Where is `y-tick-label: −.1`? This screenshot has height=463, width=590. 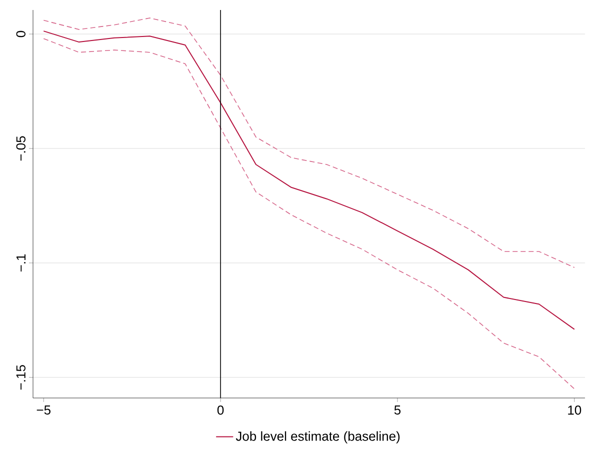
y-tick-label: −.1 is located at coordinates (21, 263).